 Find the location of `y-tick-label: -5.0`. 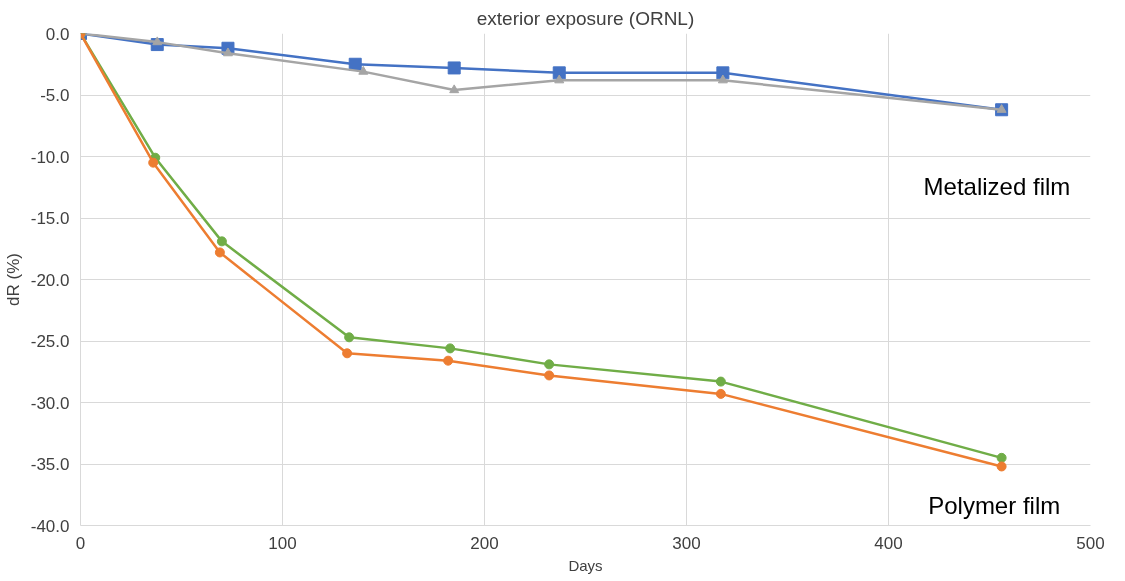

y-tick-label: -5.0 is located at coordinates (55, 95).